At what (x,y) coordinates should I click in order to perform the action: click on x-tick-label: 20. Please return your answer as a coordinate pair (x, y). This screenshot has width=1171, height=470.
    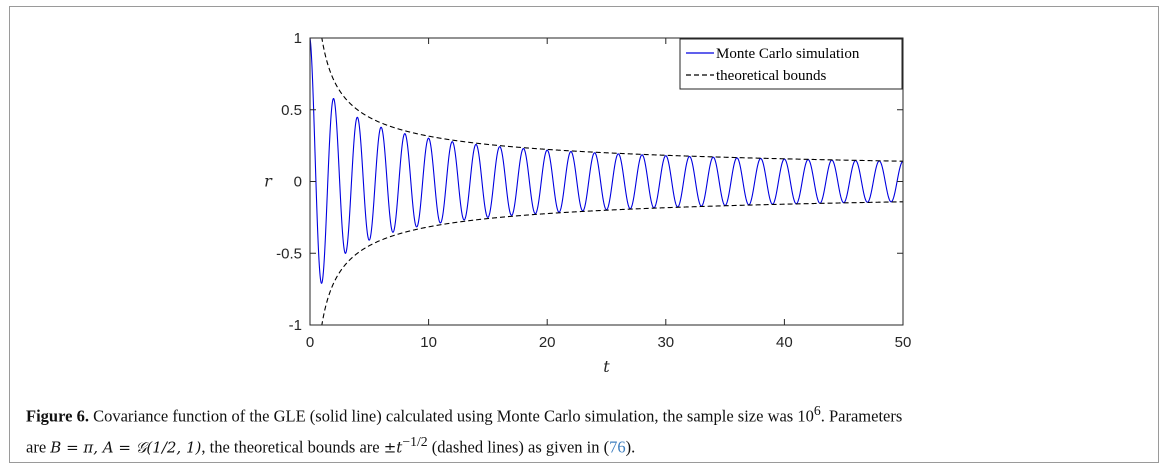
    Looking at the image, I should click on (547, 342).